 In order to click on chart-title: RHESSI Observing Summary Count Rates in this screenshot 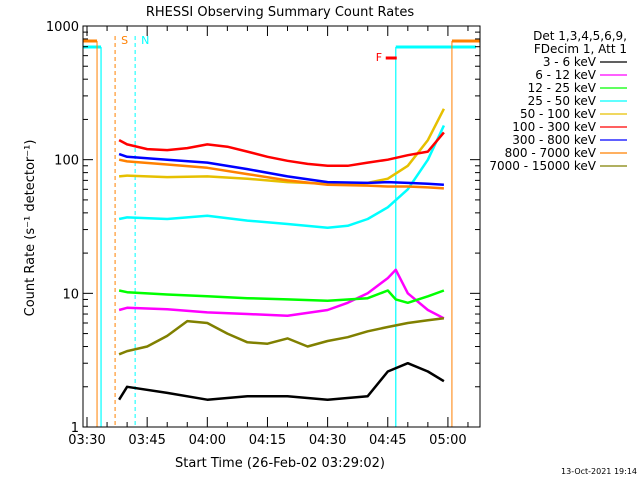, I will do `click(280, 12)`.